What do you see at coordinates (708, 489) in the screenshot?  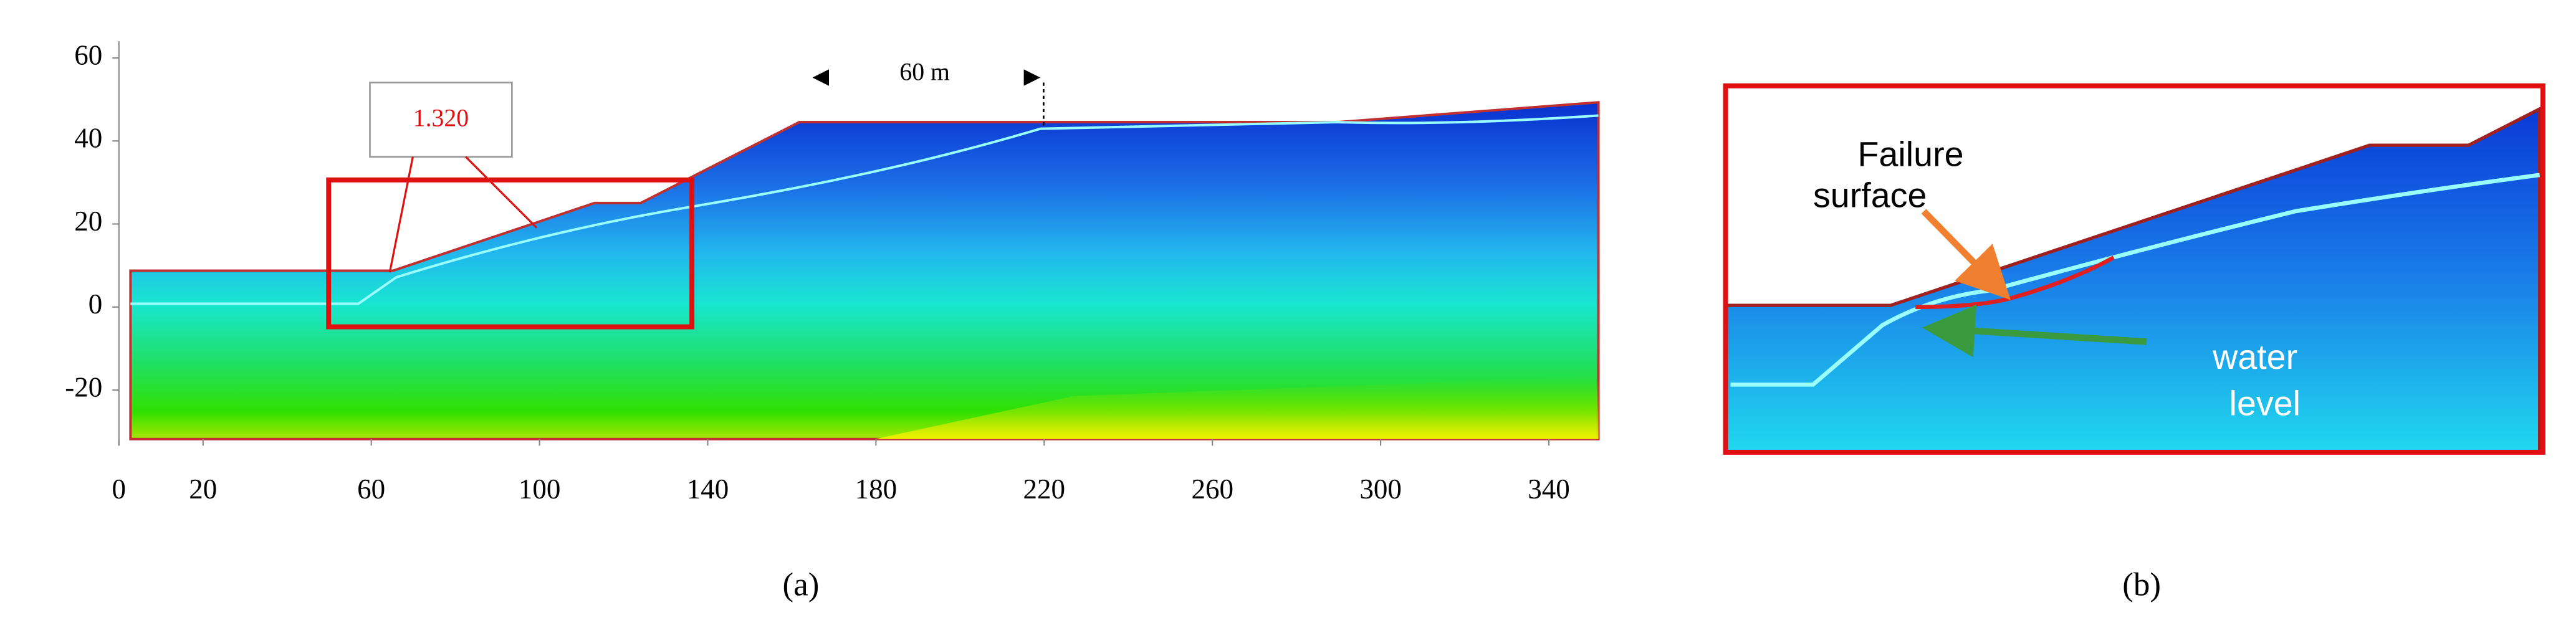 I see `x-tick-label: 140` at bounding box center [708, 489].